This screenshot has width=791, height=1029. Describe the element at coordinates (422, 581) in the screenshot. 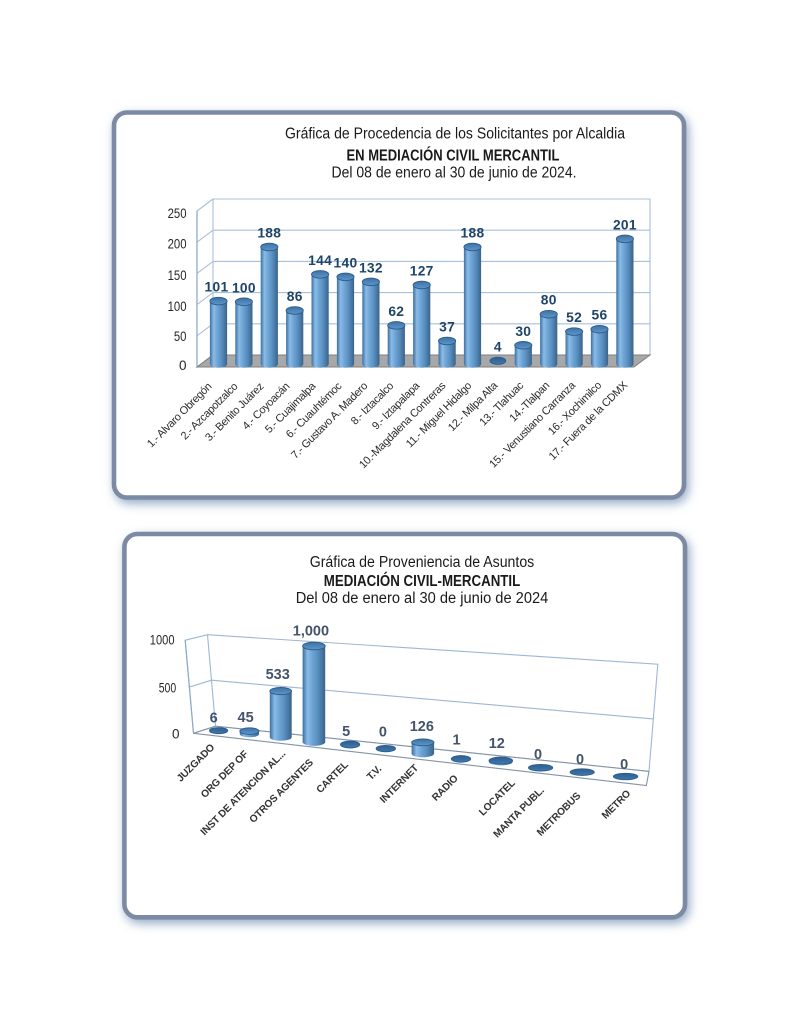

I see `svg-text: MEDIACIÓN CIVIL-MERCANTIL` at that location.